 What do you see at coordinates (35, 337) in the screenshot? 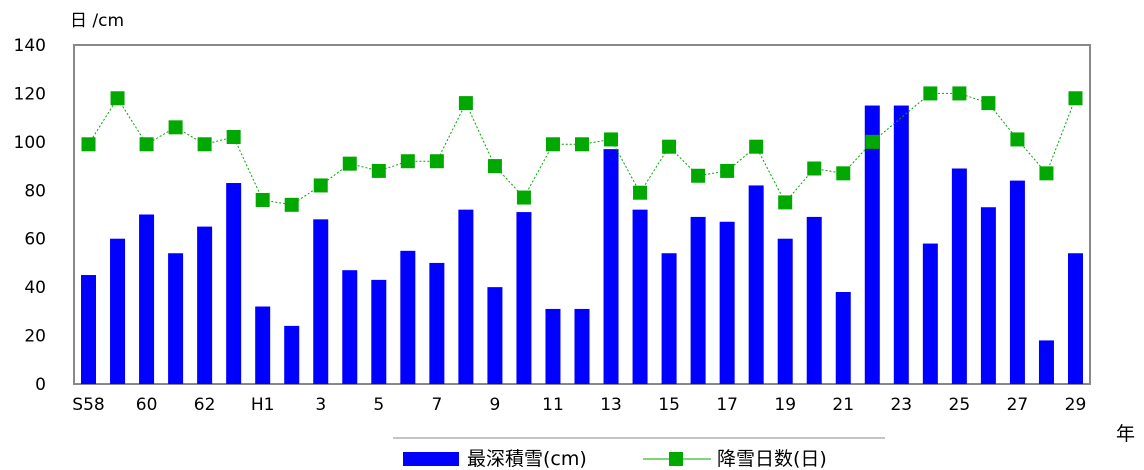
I see `y-tick-label: 20` at bounding box center [35, 337].